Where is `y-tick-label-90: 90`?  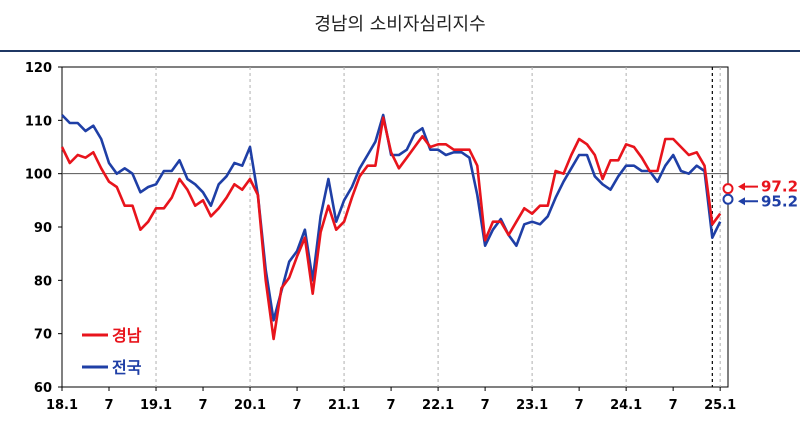 y-tick-label-90: 90 is located at coordinates (43, 228).